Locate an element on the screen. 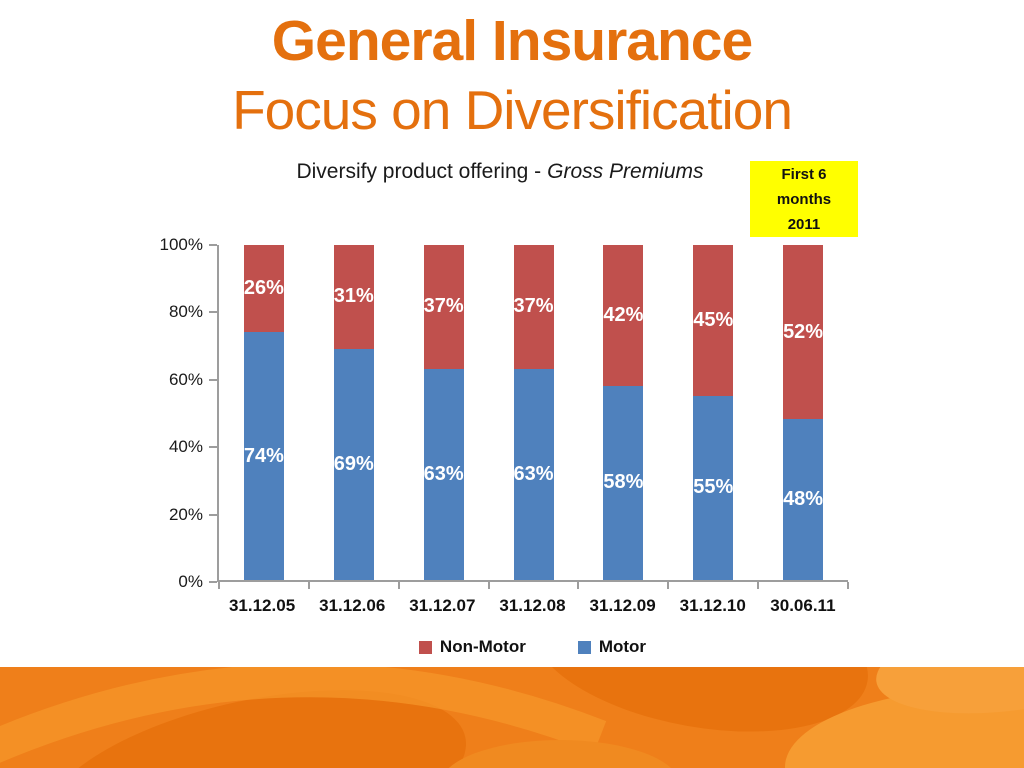  motor-data-label: 69% is located at coordinates (353, 463).